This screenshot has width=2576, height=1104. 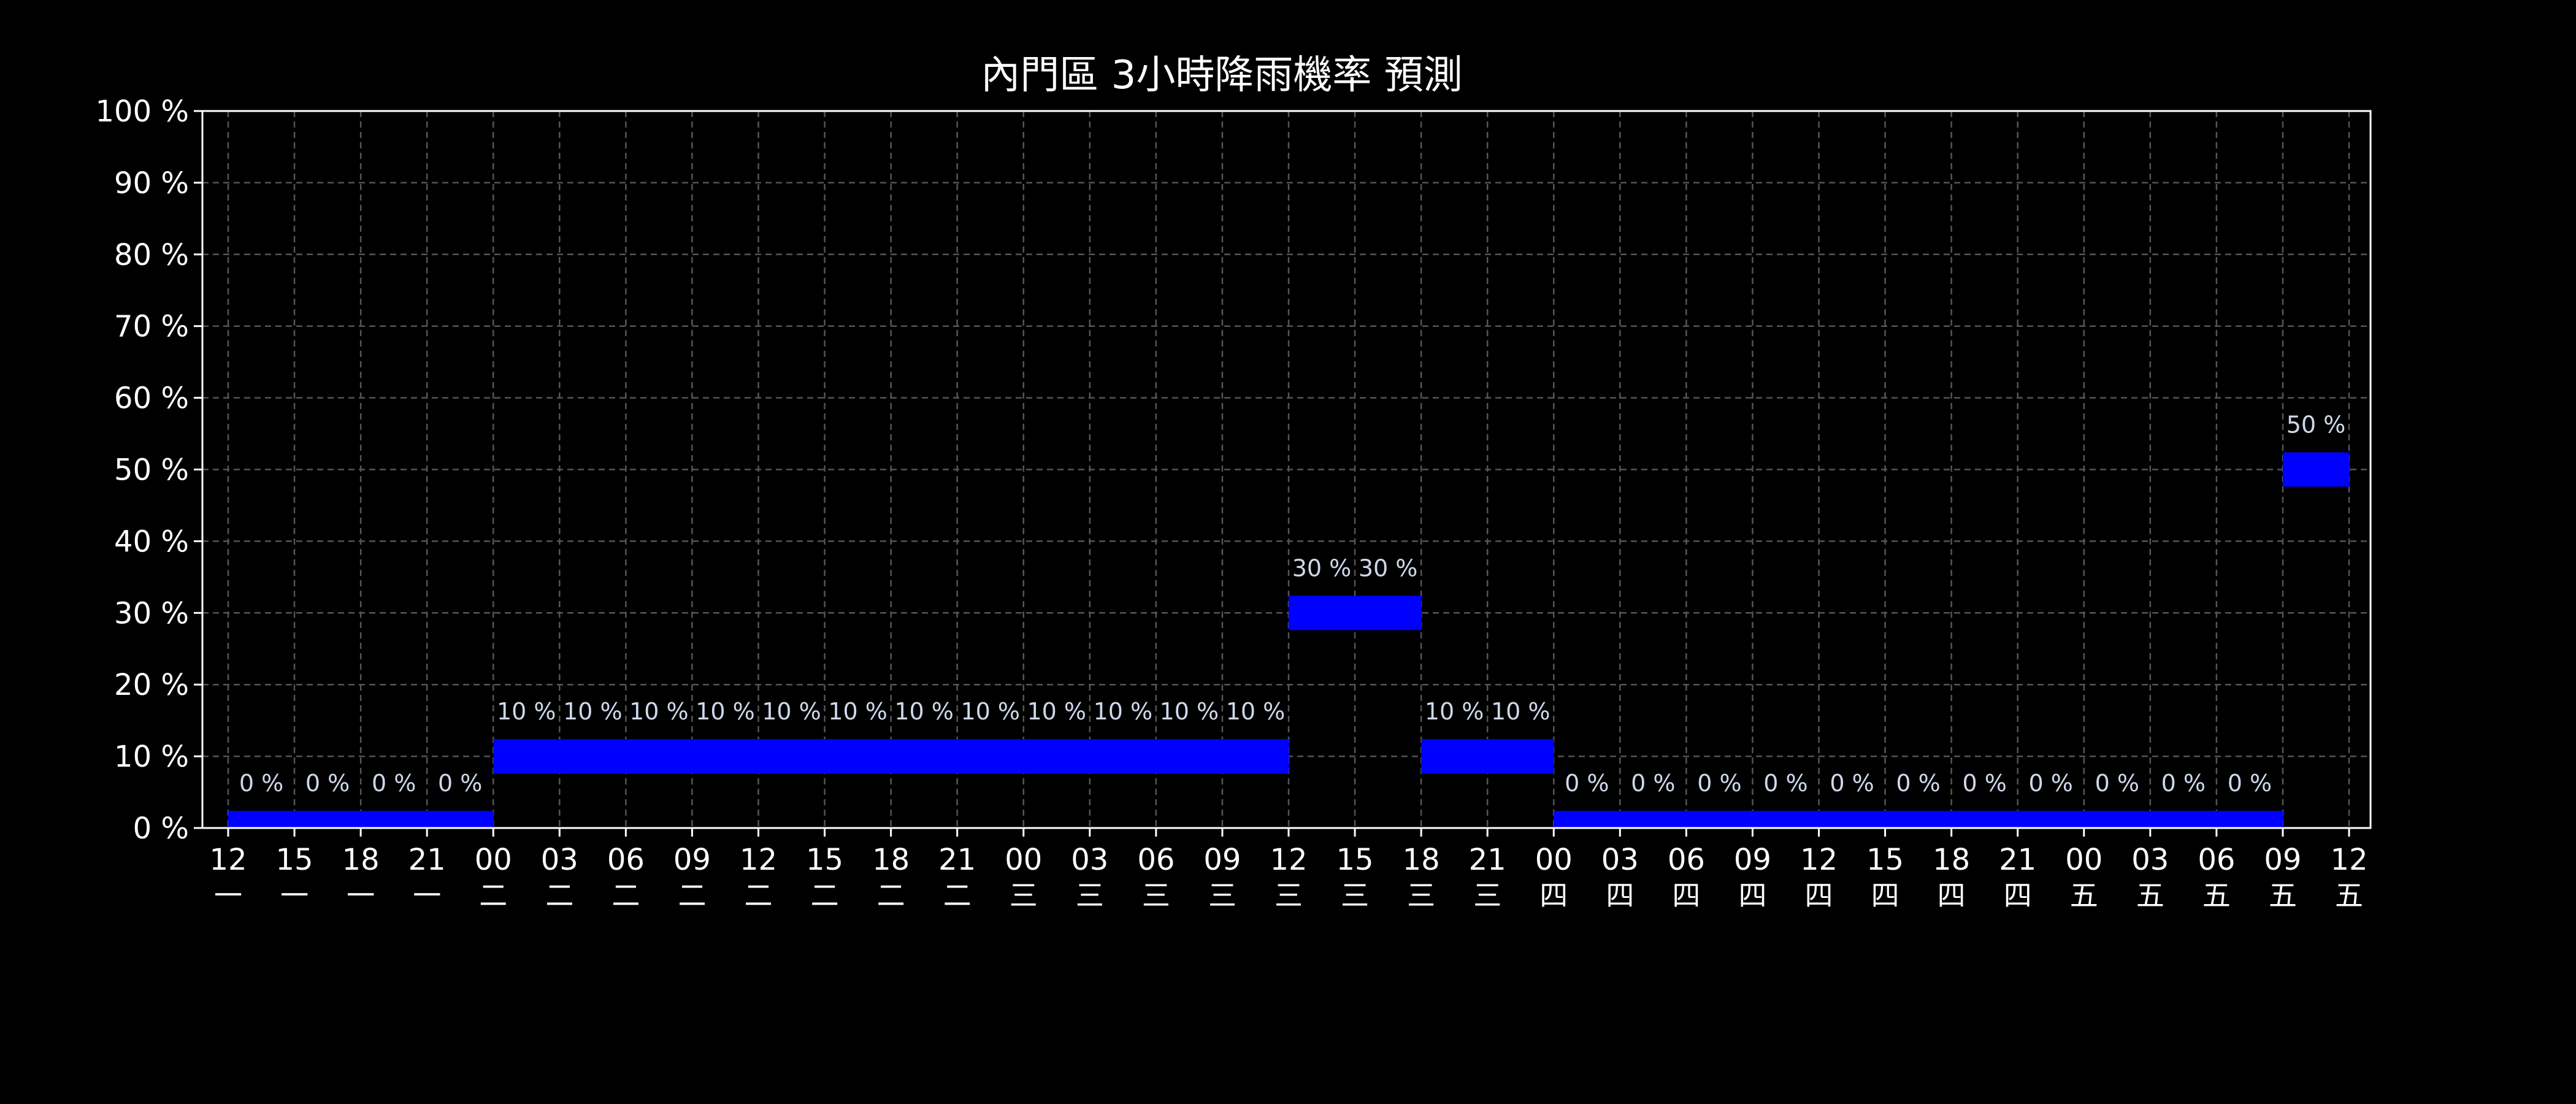 I want to click on value-label: 30 %, so click(x=1388, y=567).